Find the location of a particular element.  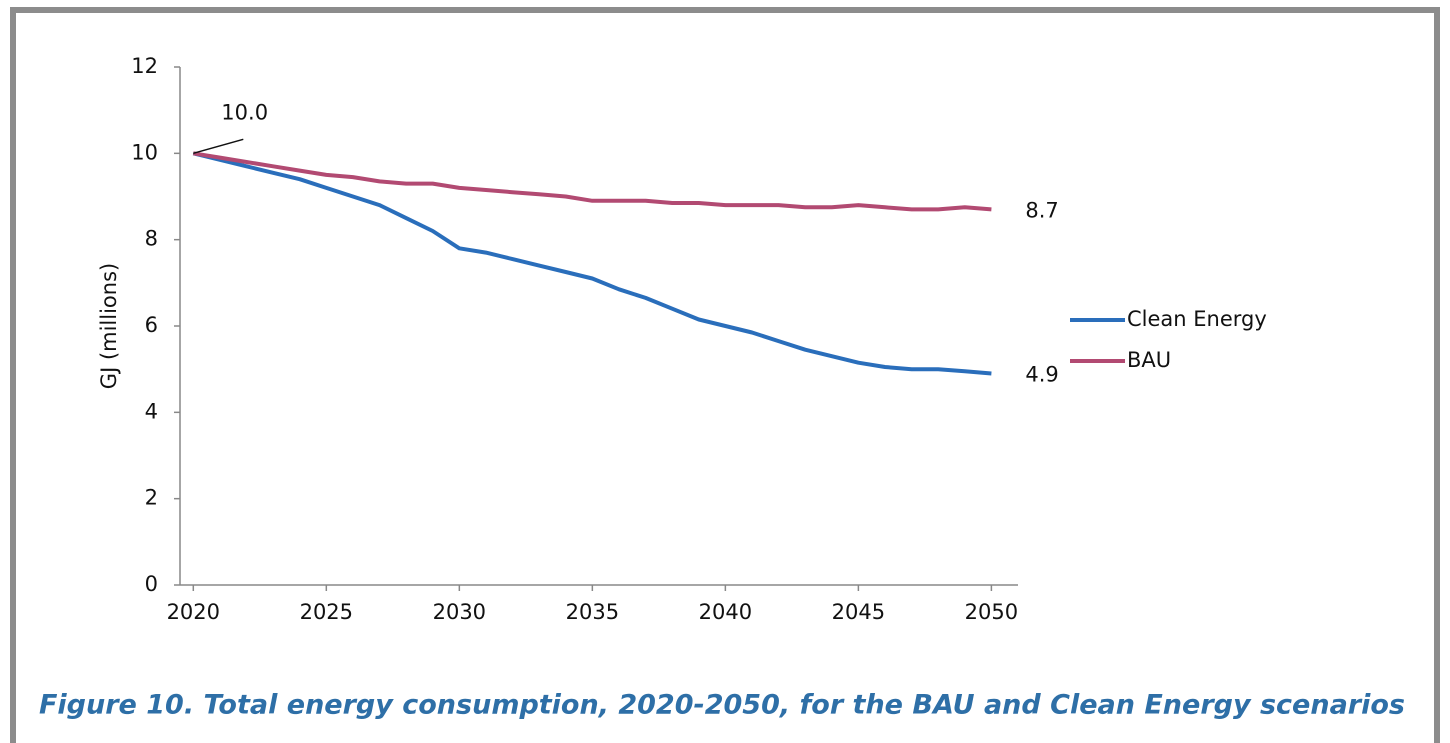

series-line is located at coordinates (592, 181).